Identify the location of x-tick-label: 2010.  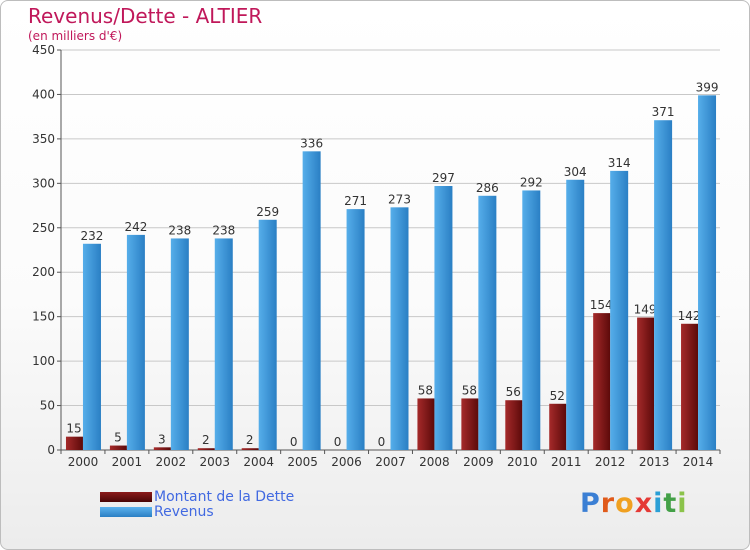
(522, 462).